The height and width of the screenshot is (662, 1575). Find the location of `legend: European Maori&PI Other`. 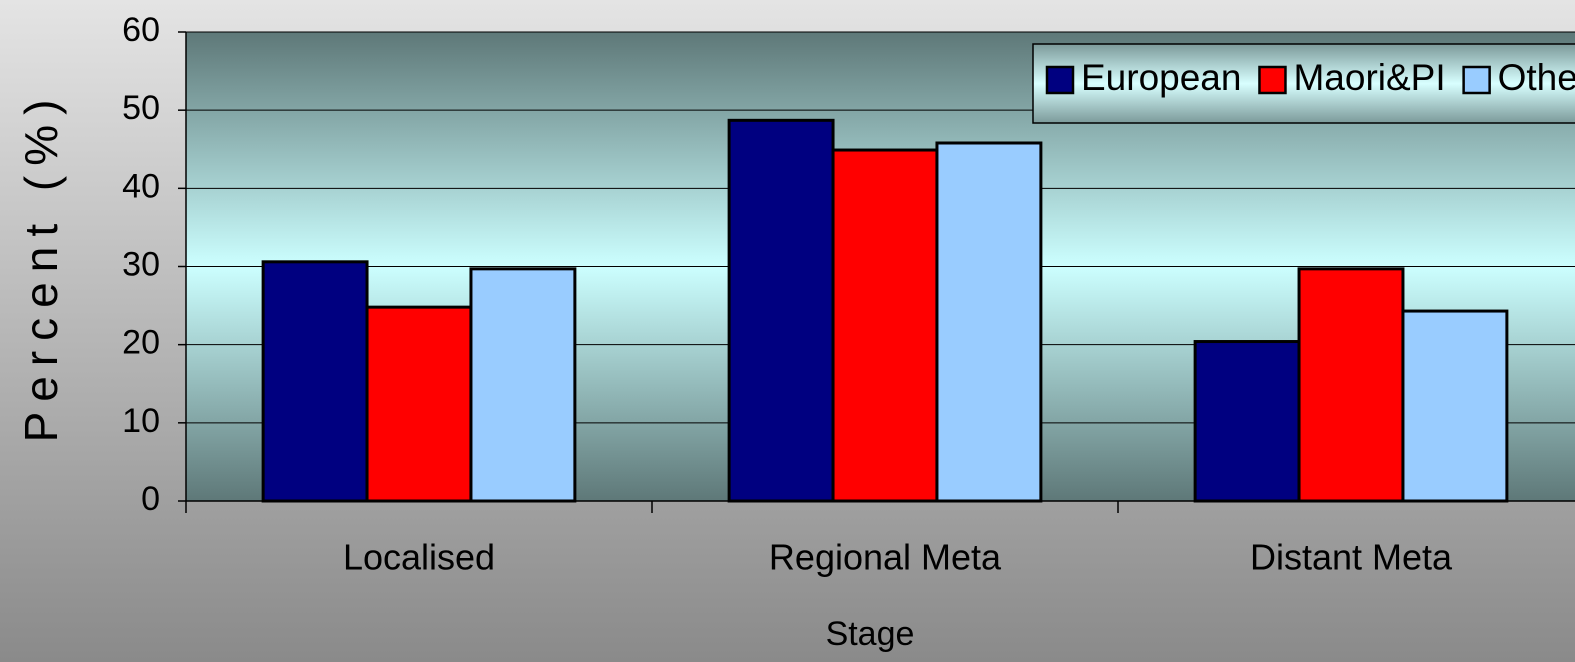

legend: European Maori&PI Other is located at coordinates (1303, 83).